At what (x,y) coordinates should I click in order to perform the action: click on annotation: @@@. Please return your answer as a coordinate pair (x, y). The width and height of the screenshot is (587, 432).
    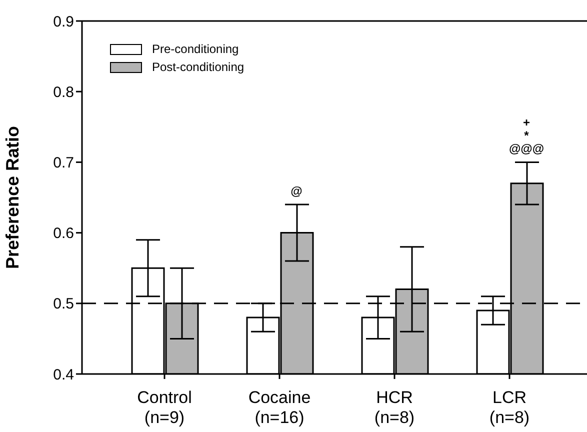
    Looking at the image, I should click on (526, 148).